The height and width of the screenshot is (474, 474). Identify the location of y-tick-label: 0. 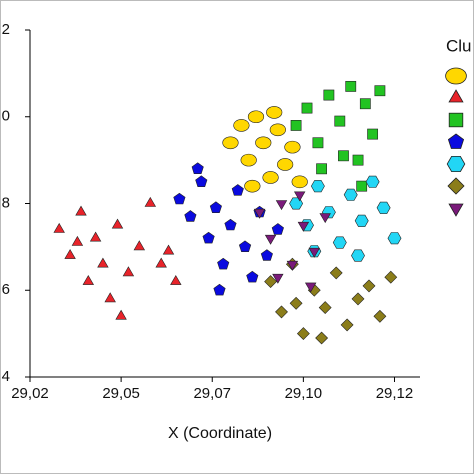
(6, 116).